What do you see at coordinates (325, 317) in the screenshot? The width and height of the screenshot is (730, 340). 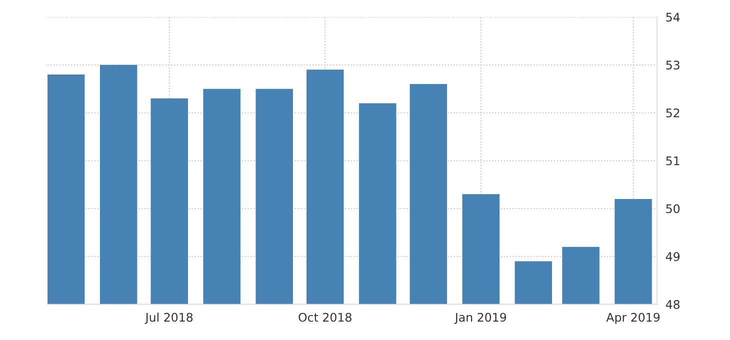 I see `x-tick-label: Oct 2018` at bounding box center [325, 317].